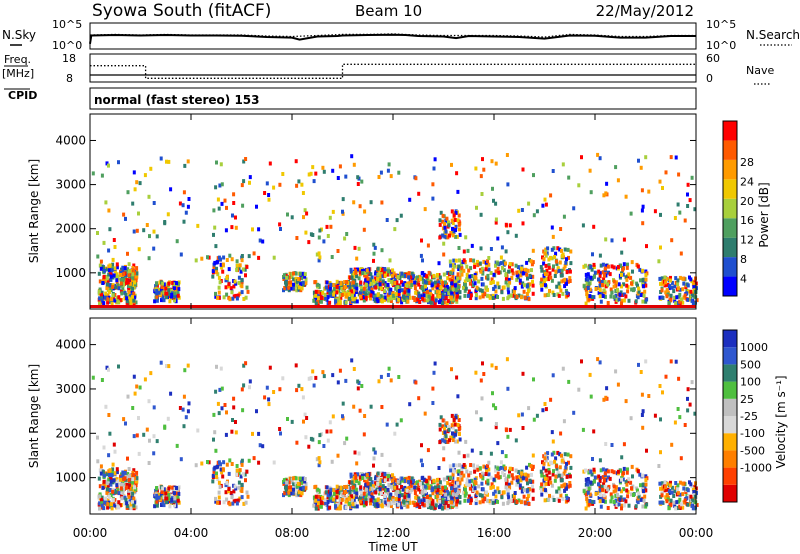 Image resolution: width=800 pixels, height=554 pixels. What do you see at coordinates (750, 382) in the screenshot?
I see `velocity-colorbar-tick: 100` at bounding box center [750, 382].